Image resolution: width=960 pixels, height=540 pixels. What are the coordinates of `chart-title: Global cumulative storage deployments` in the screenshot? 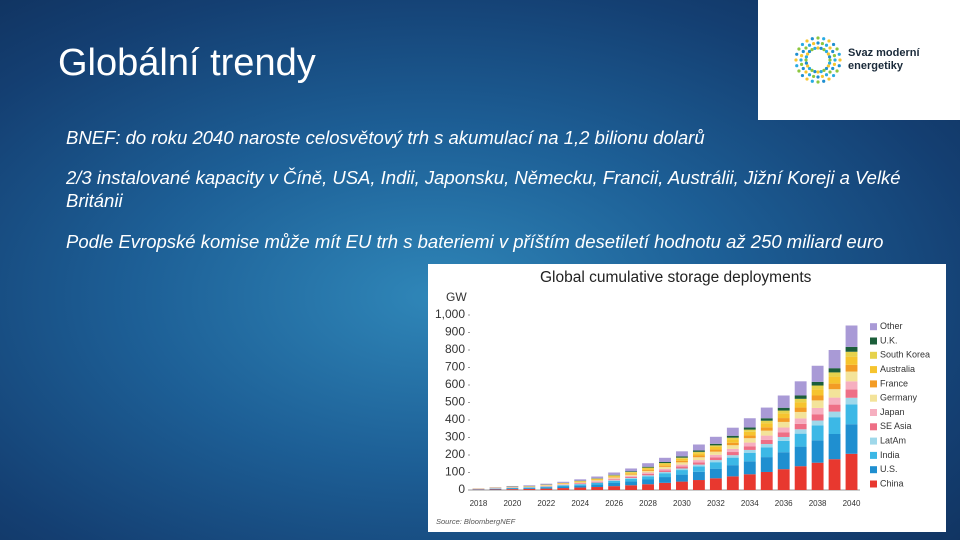 It's located at (676, 277).